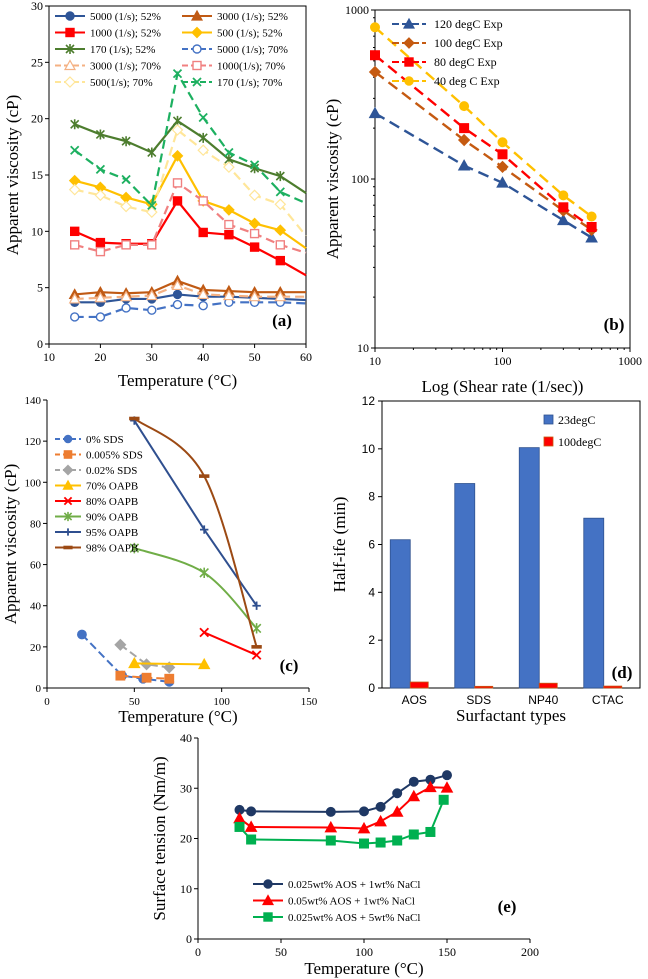  I want to click on legend-swatch, so click(548, 441).